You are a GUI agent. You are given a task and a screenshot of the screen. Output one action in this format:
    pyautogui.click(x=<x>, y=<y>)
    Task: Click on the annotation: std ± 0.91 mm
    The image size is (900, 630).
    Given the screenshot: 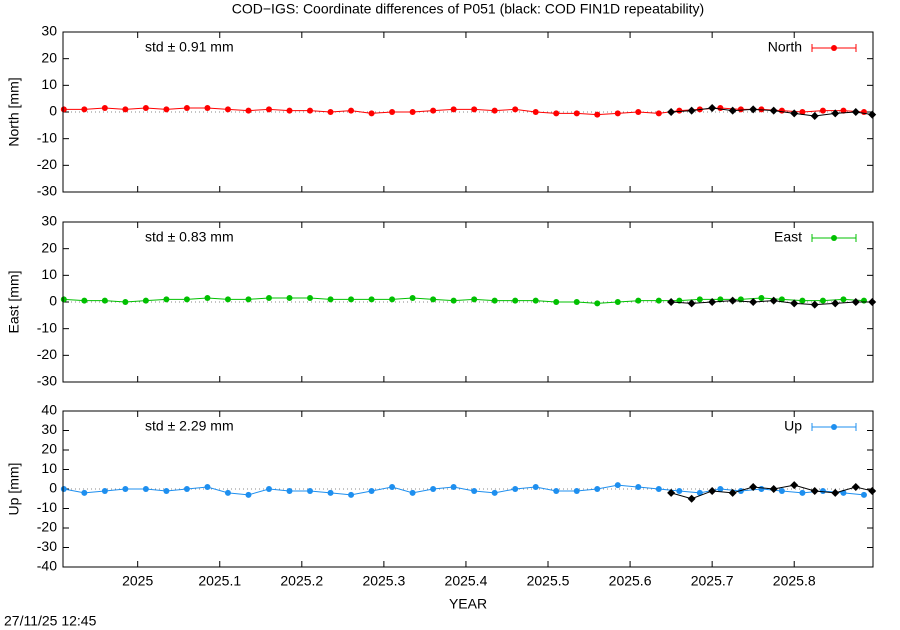 What is the action you would take?
    pyautogui.click(x=189, y=47)
    